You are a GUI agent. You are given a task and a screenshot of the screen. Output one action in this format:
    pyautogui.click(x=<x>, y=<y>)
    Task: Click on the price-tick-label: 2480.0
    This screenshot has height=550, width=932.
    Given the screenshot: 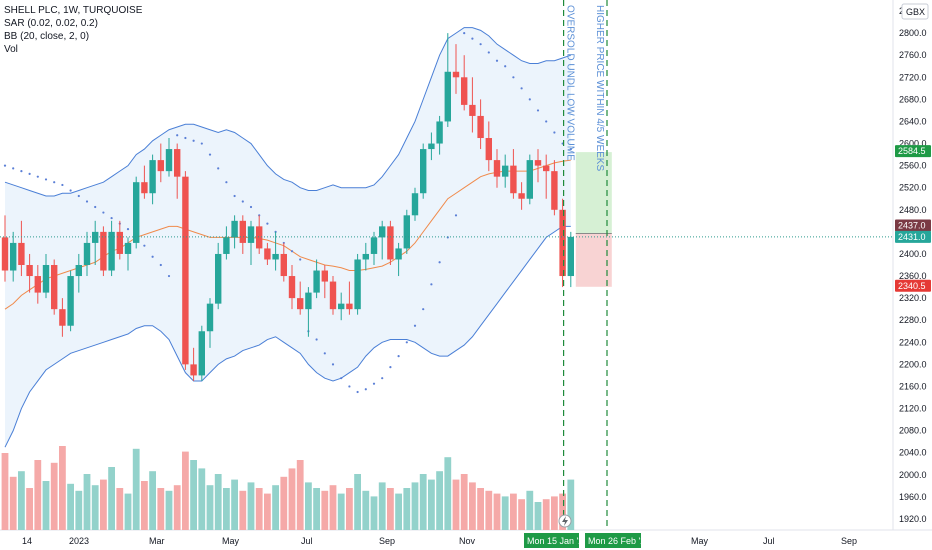 What is the action you would take?
    pyautogui.click(x=913, y=210)
    